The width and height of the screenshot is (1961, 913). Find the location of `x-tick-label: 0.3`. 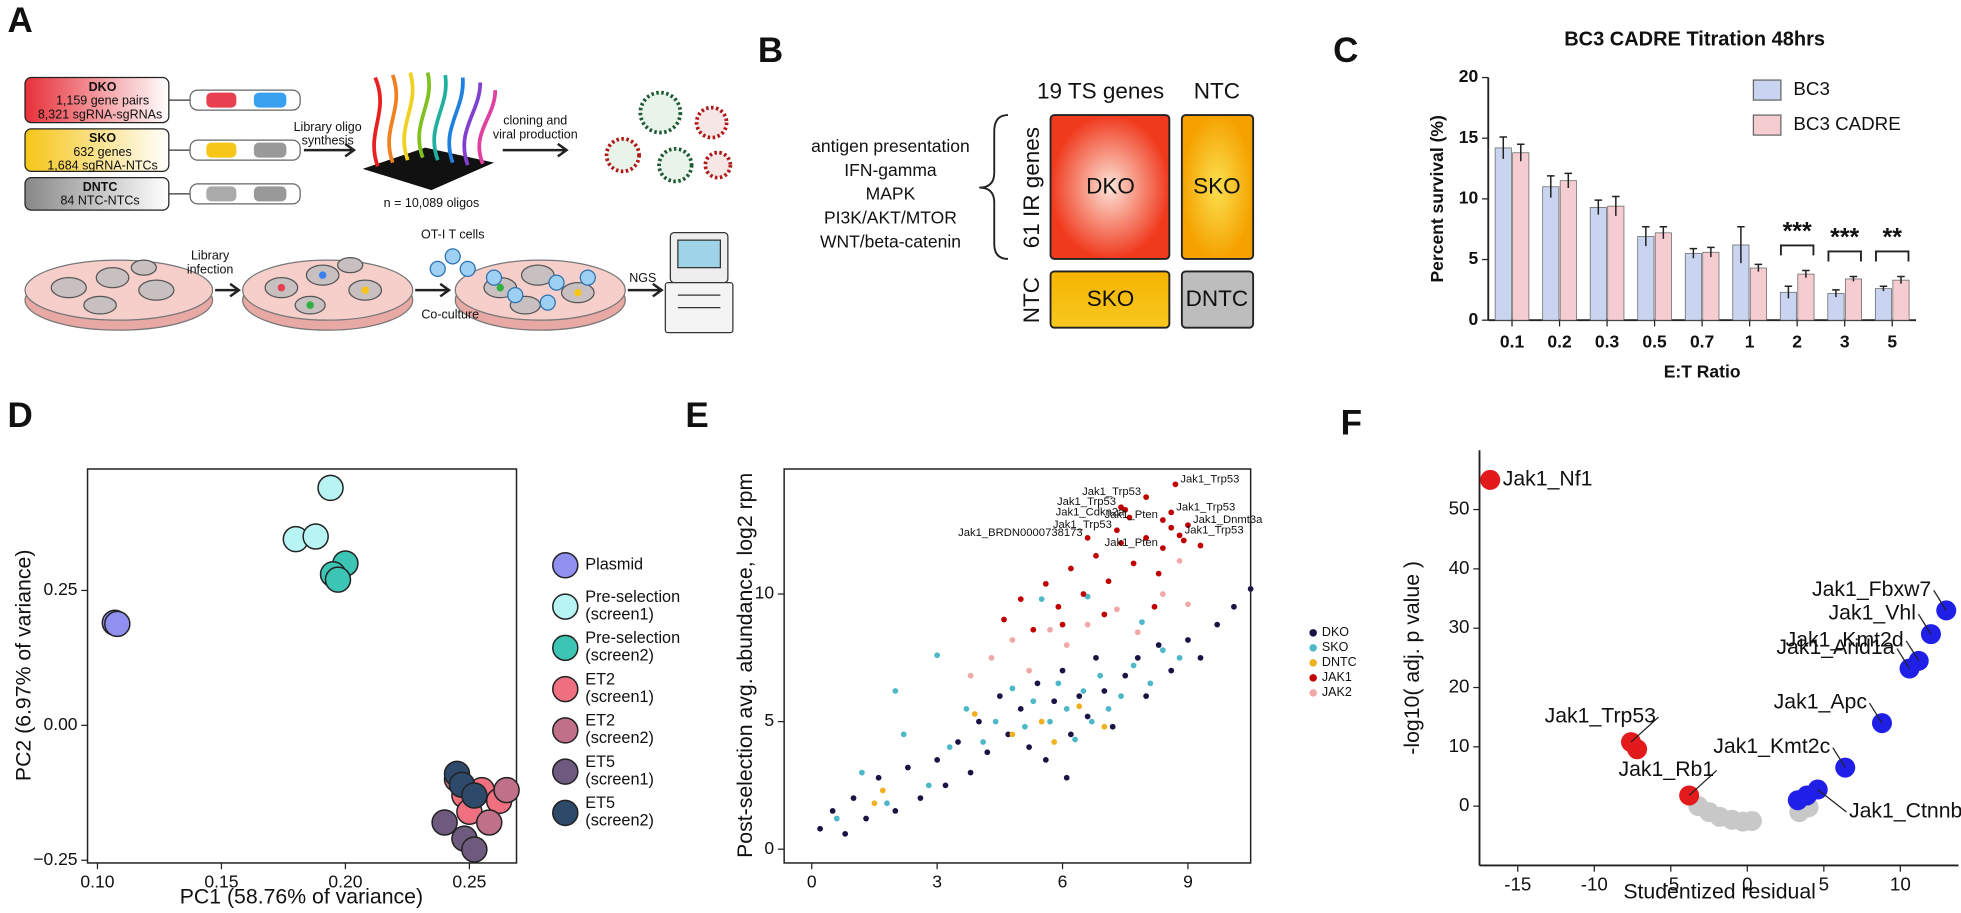

x-tick-label: 0.3 is located at coordinates (1607, 341).